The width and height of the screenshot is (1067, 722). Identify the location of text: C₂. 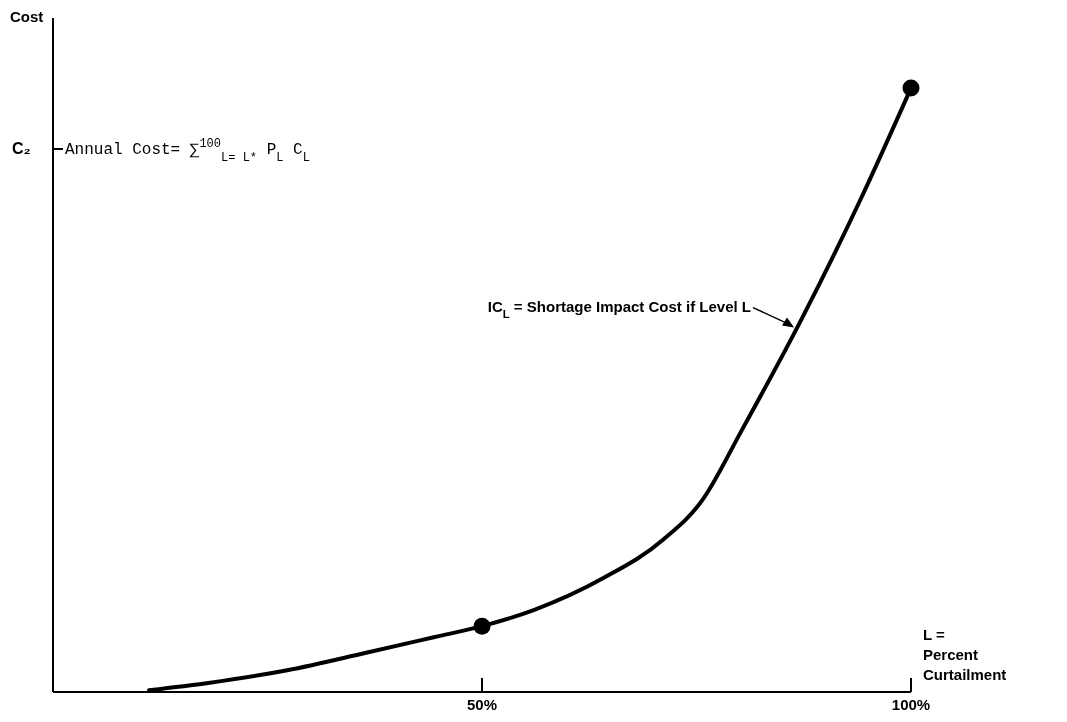
(21, 148).